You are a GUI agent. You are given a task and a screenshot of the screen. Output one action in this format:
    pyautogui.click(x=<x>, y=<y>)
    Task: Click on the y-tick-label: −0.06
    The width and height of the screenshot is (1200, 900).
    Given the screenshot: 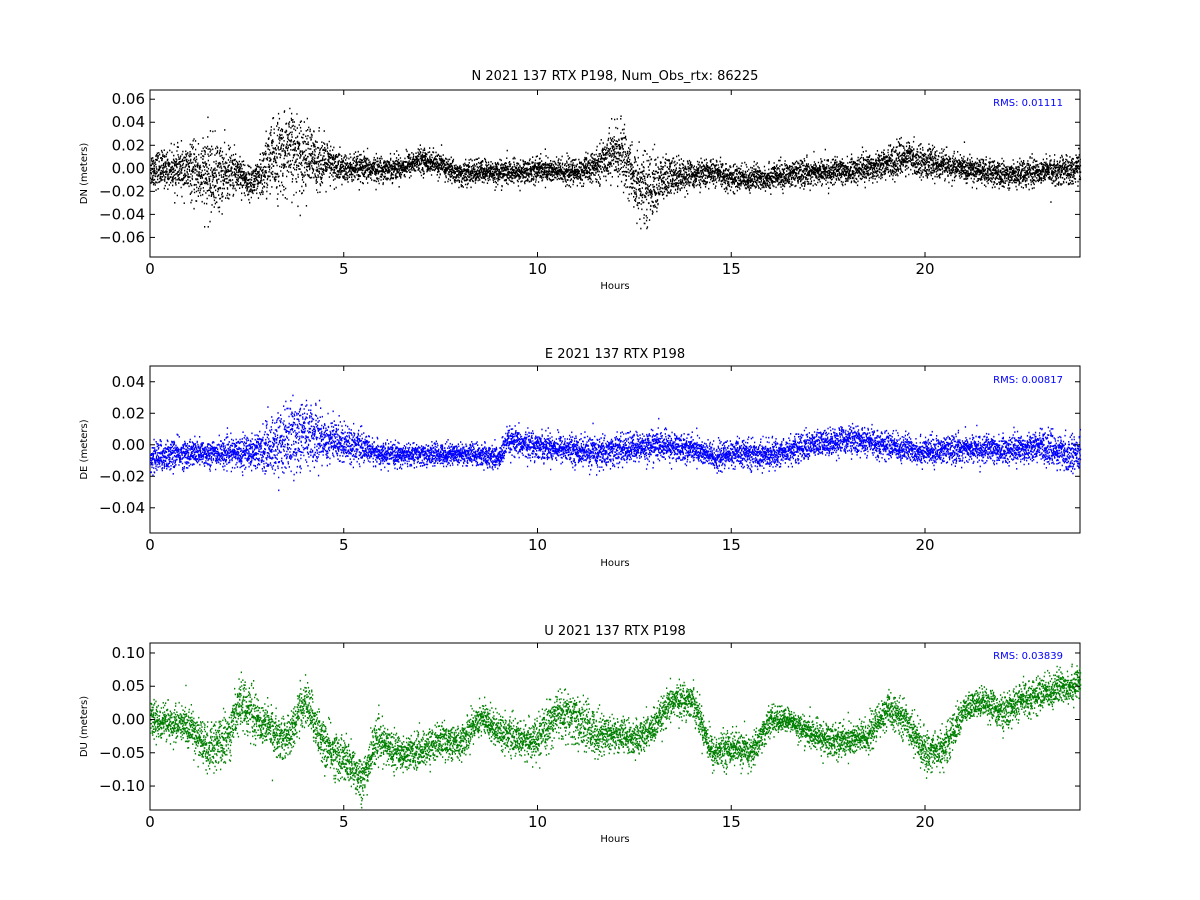 What is the action you would take?
    pyautogui.click(x=122, y=237)
    